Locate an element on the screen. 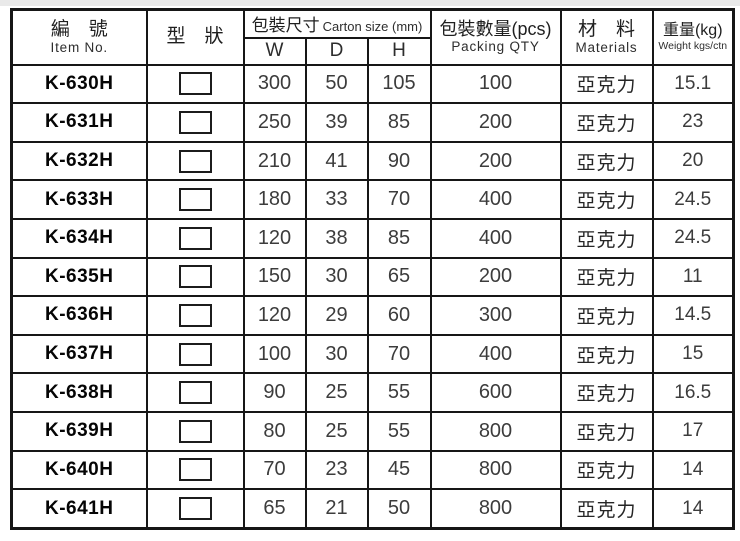  carton-d-cell: 50 is located at coordinates (336, 84).